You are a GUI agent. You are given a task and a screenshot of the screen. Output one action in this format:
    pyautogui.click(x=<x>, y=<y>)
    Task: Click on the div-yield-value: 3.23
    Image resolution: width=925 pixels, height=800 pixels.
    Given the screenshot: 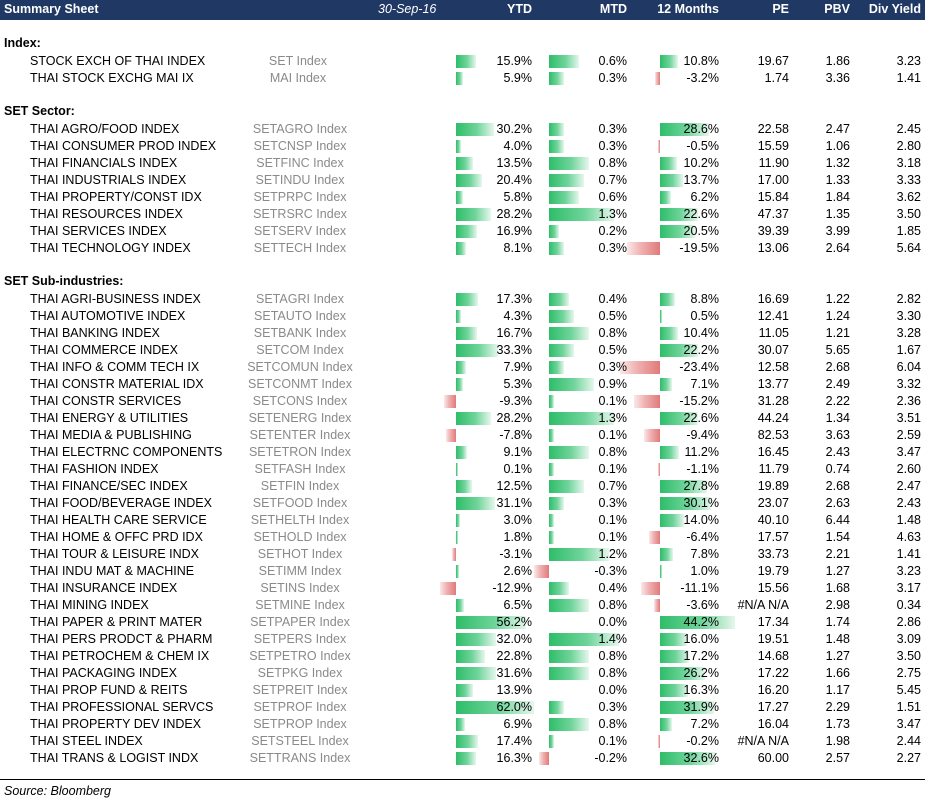 What is the action you would take?
    pyautogui.click(x=908, y=61)
    